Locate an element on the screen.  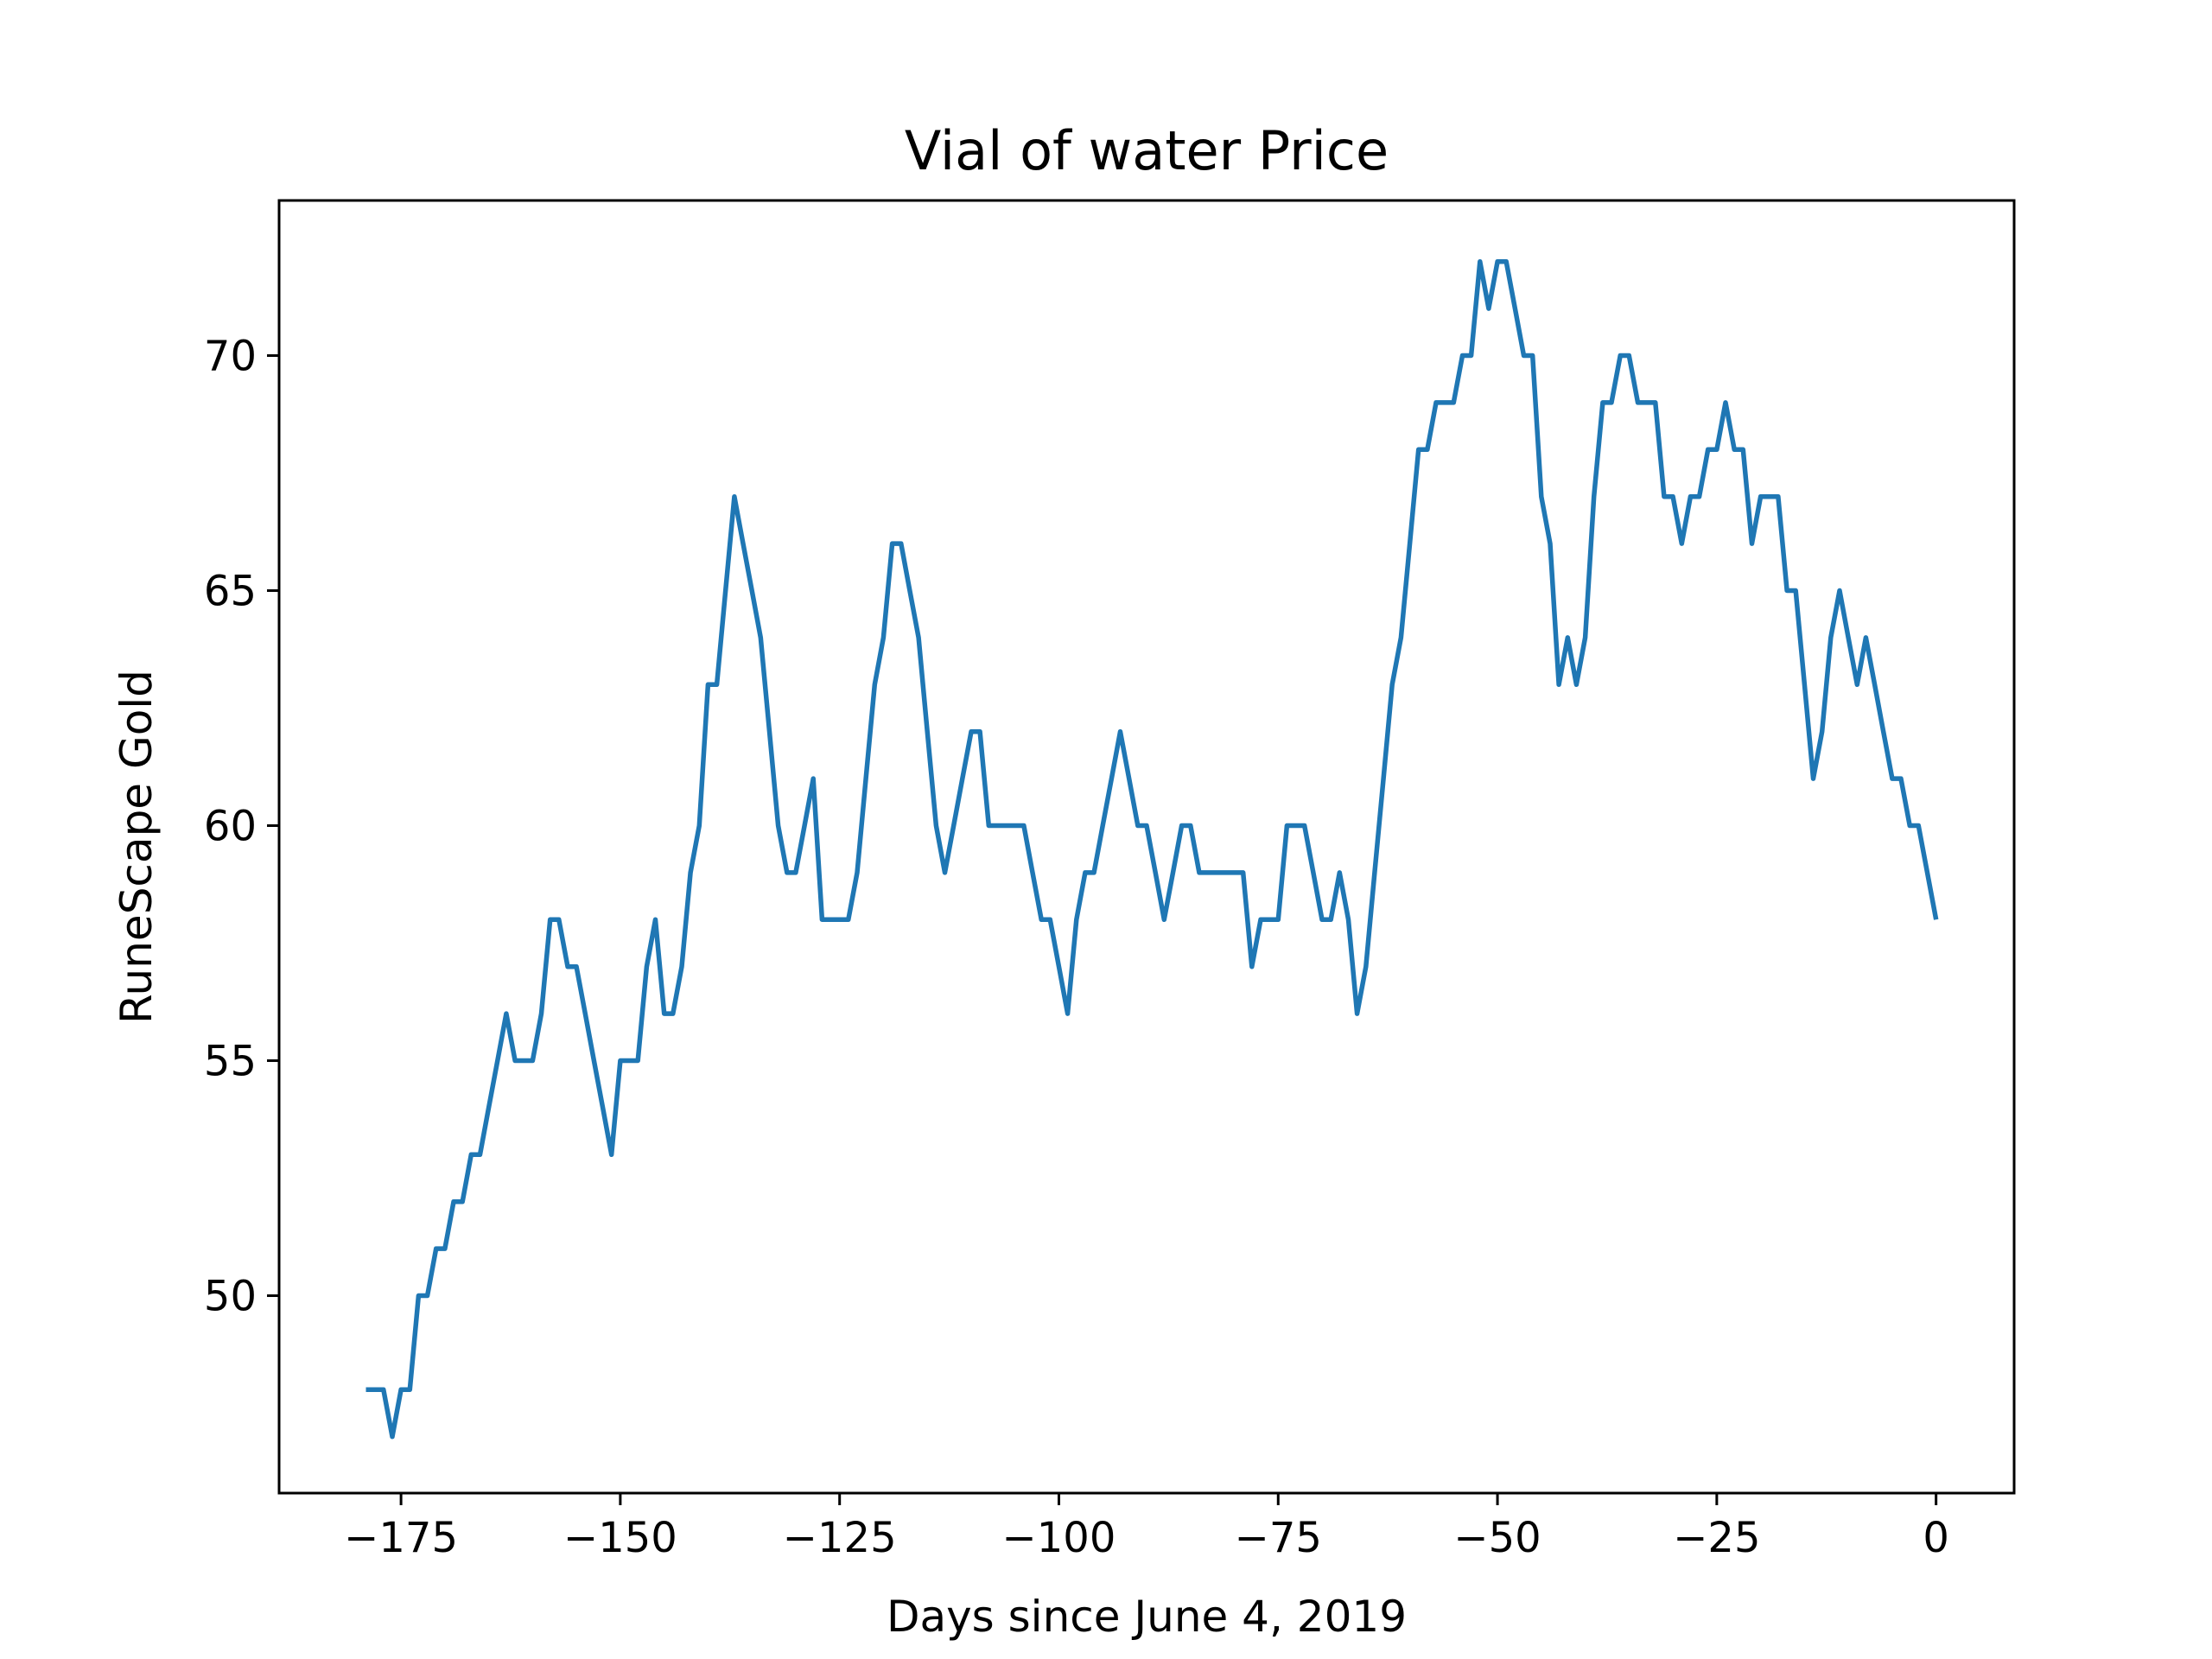
x-tick-label: −125 is located at coordinates (840, 1538).